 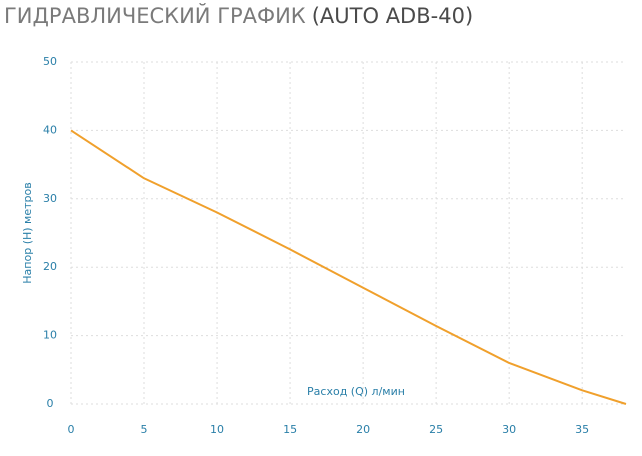 What do you see at coordinates (50, 266) in the screenshot?
I see `y-tick-label: 20` at bounding box center [50, 266].